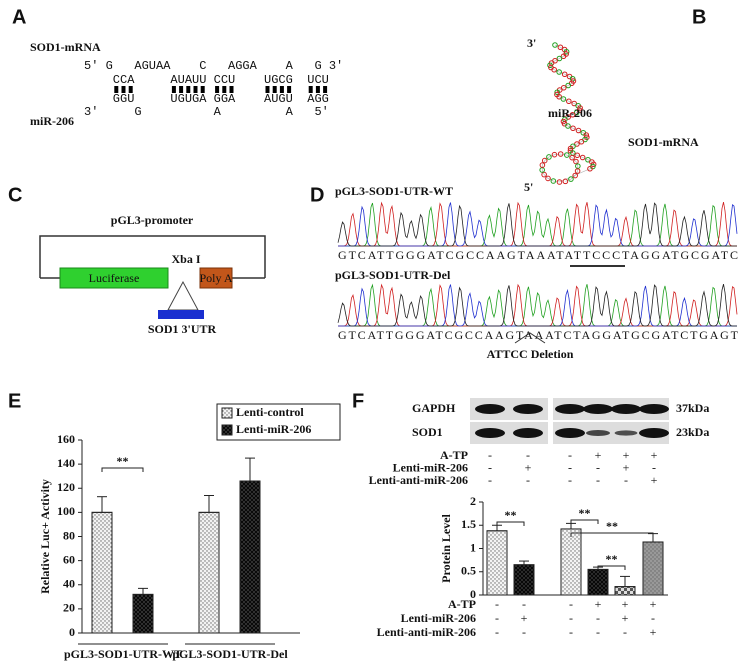 The height and width of the screenshot is (668, 742). Describe the element at coordinates (69, 559) in the screenshot. I see `y-tick-label: 60` at that location.